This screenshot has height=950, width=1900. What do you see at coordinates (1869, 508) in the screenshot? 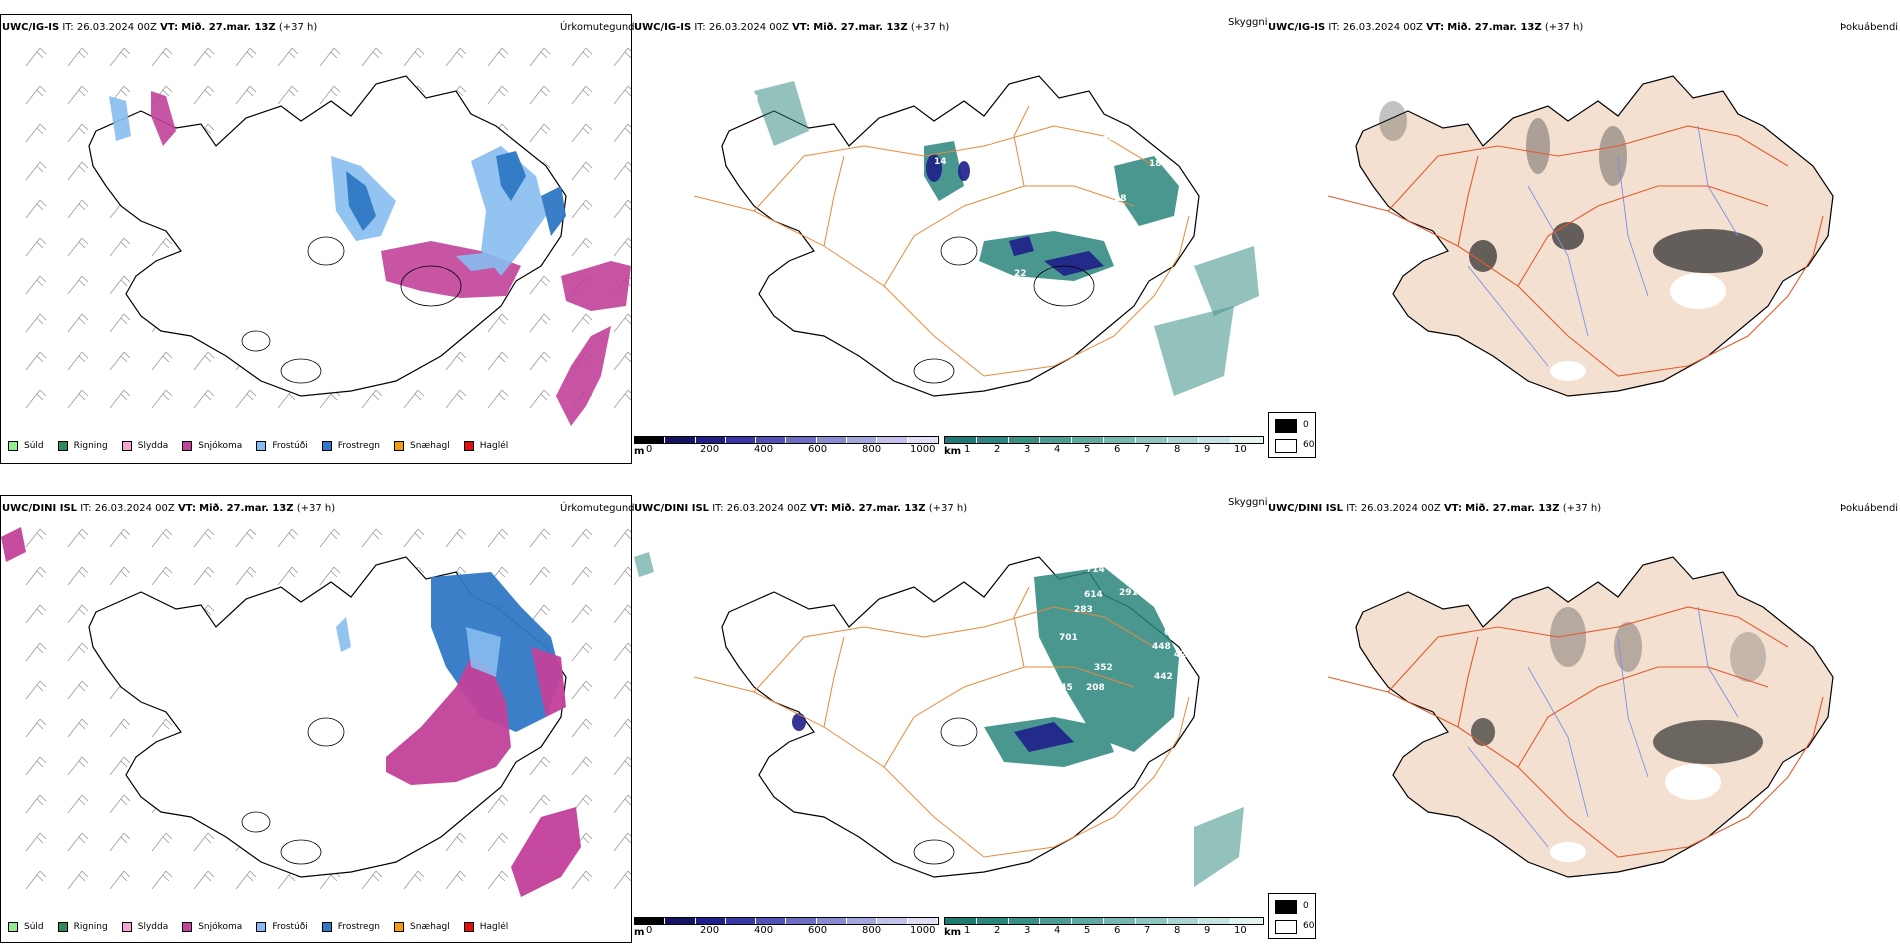
I see `fog-title: Þokuábendi` at bounding box center [1869, 508].